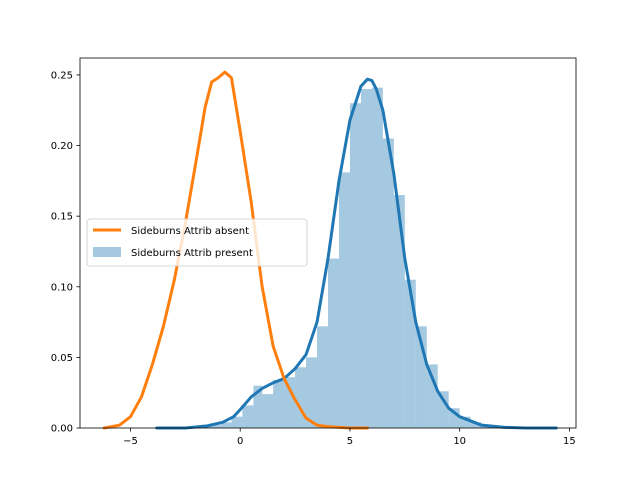 The image size is (640, 480). Describe the element at coordinates (459, 441) in the screenshot. I see `x-tick-label: 10` at that location.